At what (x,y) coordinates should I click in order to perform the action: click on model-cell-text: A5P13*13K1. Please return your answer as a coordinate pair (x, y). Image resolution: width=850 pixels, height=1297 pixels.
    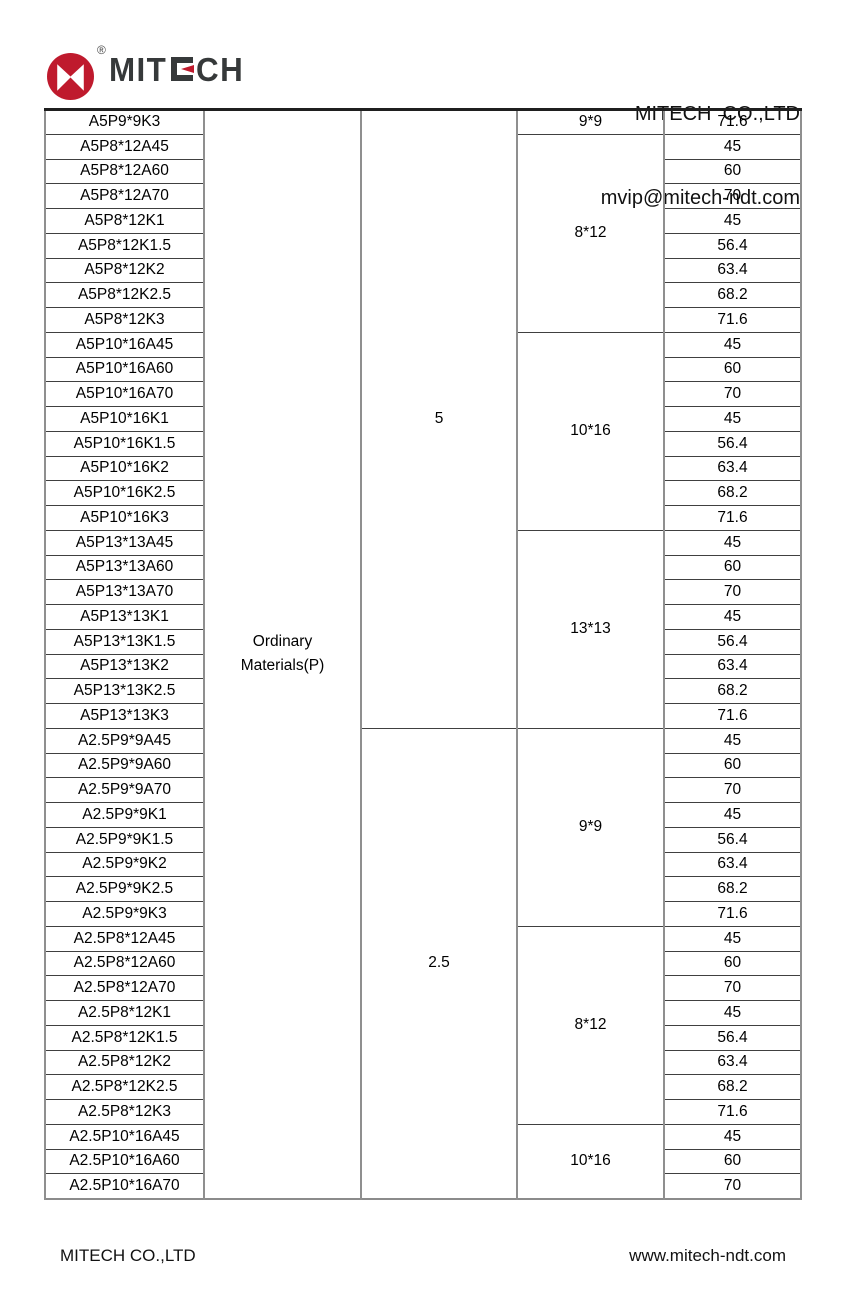
    Looking at the image, I should click on (124, 616).